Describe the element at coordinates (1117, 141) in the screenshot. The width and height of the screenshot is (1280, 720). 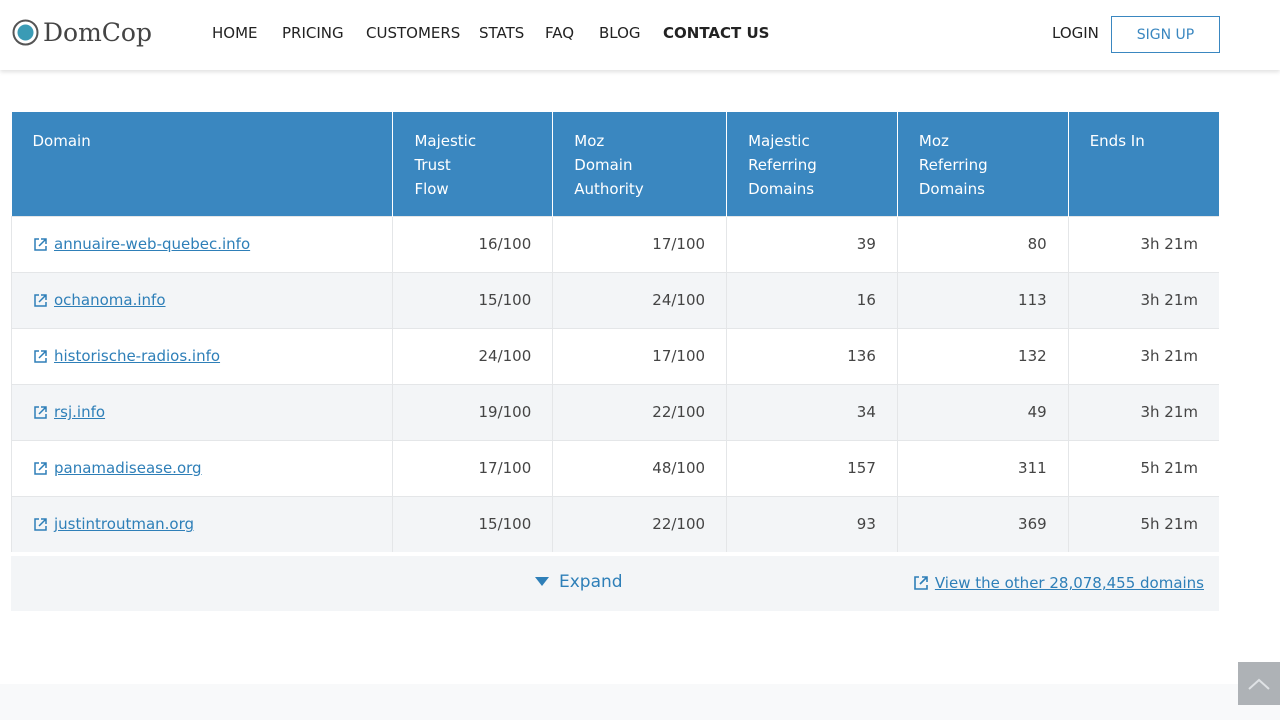
I see `column-label: Ends In` at that location.